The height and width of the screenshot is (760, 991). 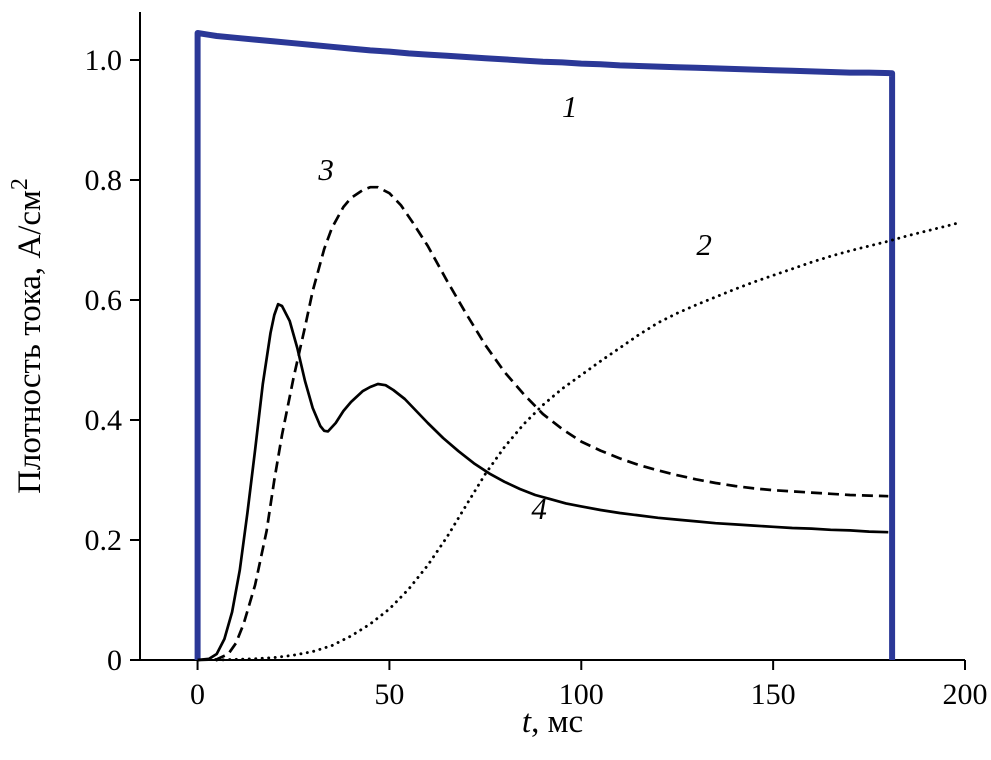 What do you see at coordinates (552, 722) in the screenshot?
I see `x-axis-label: t, мс` at bounding box center [552, 722].